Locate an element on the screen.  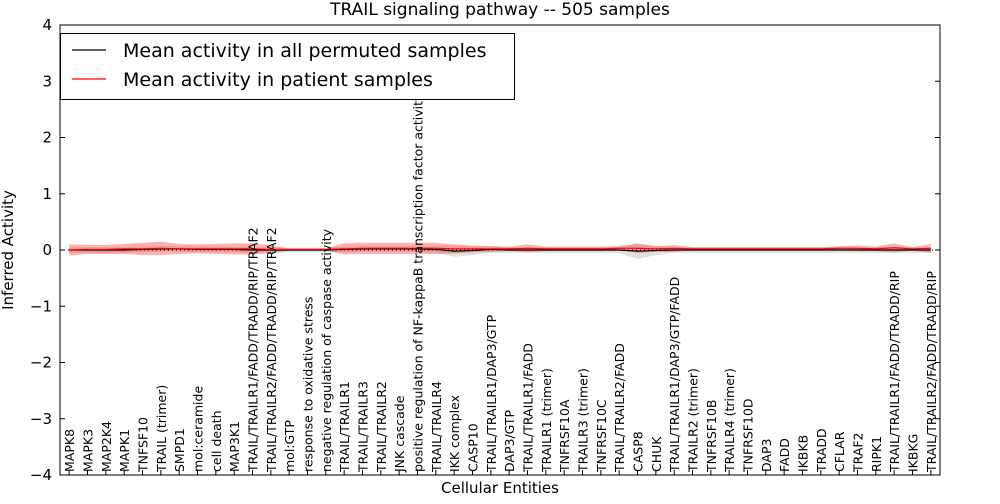
y-tick-label: 4 is located at coordinates (47, 25).